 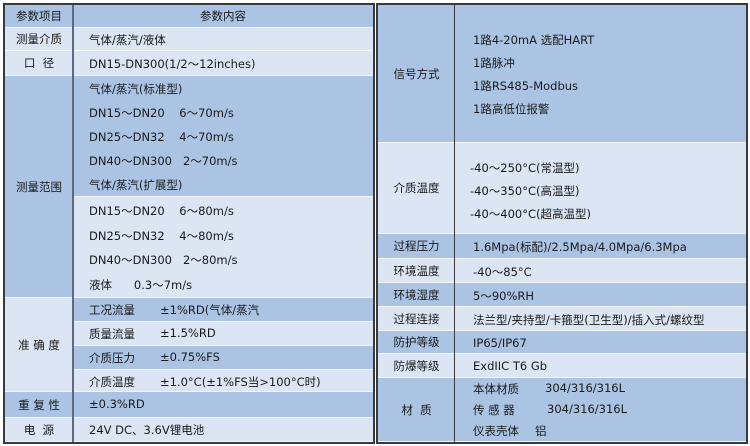 What do you see at coordinates (541, 431) in the screenshot?
I see `material-value: 铝` at bounding box center [541, 431].